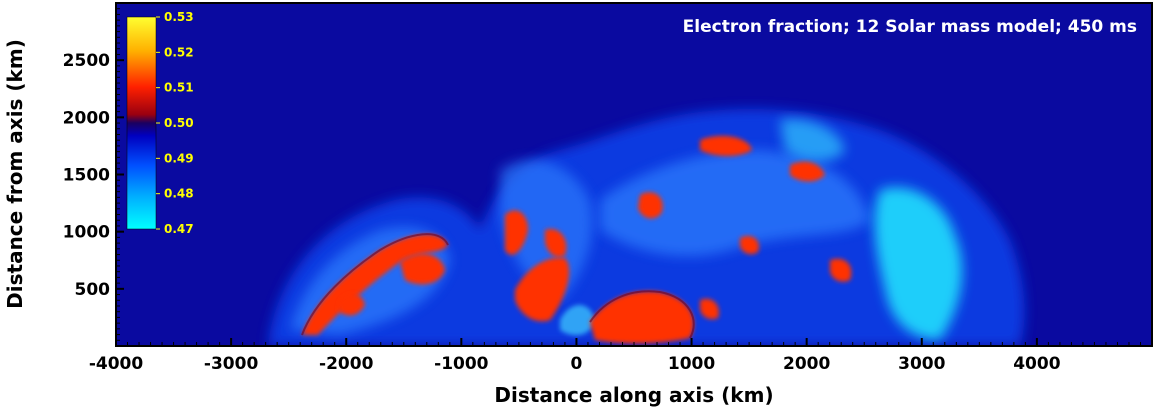 This screenshot has height=411, width=1154. I want to click on x-tick-label: 4000, so click(1036, 364).